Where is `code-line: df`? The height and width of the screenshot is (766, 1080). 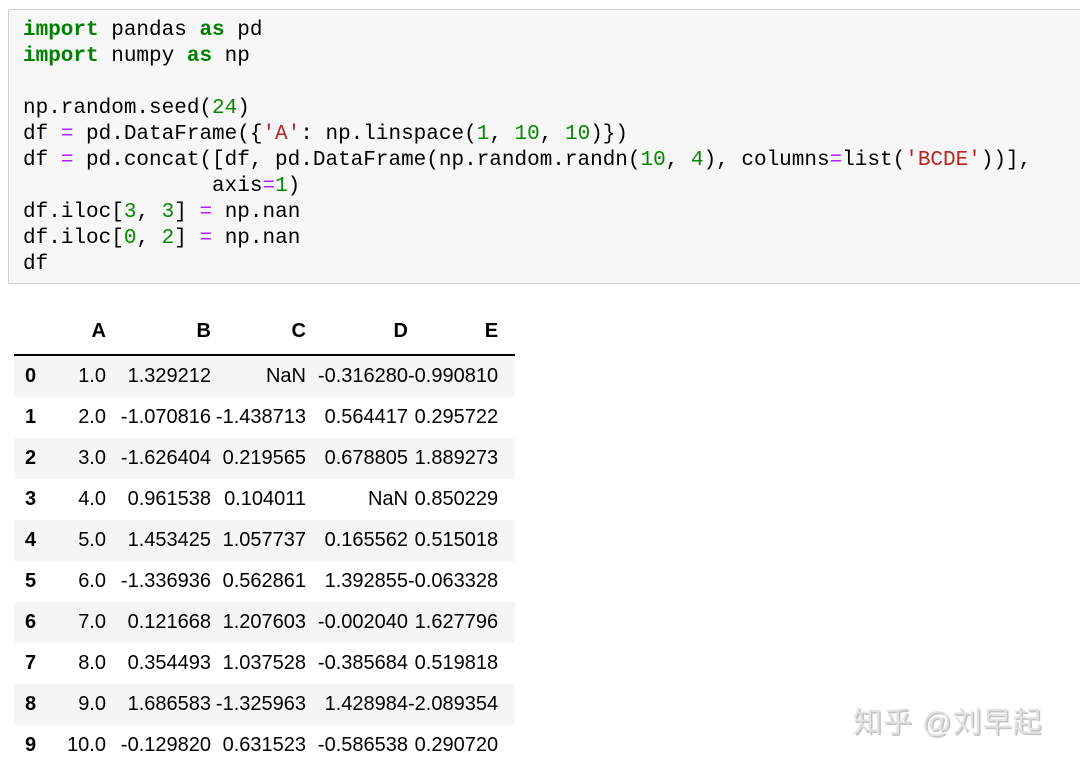
code-line: df is located at coordinates (548, 265).